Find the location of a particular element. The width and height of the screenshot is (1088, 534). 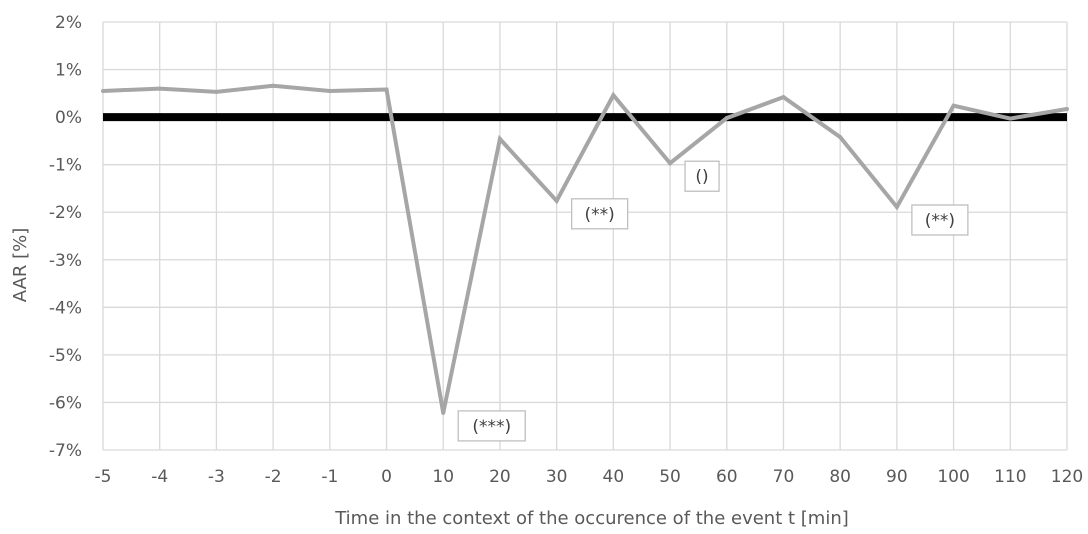

x-tick-label: 80 is located at coordinates (840, 477).